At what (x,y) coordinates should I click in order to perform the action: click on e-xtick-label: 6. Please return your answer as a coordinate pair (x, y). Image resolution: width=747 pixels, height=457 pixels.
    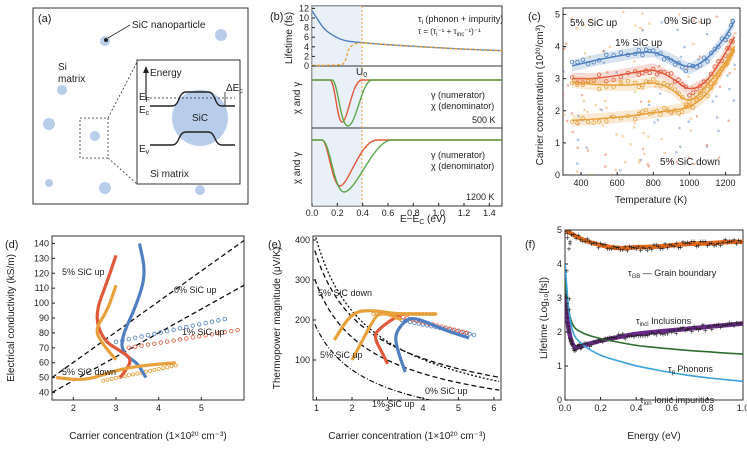
    Looking at the image, I should click on (493, 408).